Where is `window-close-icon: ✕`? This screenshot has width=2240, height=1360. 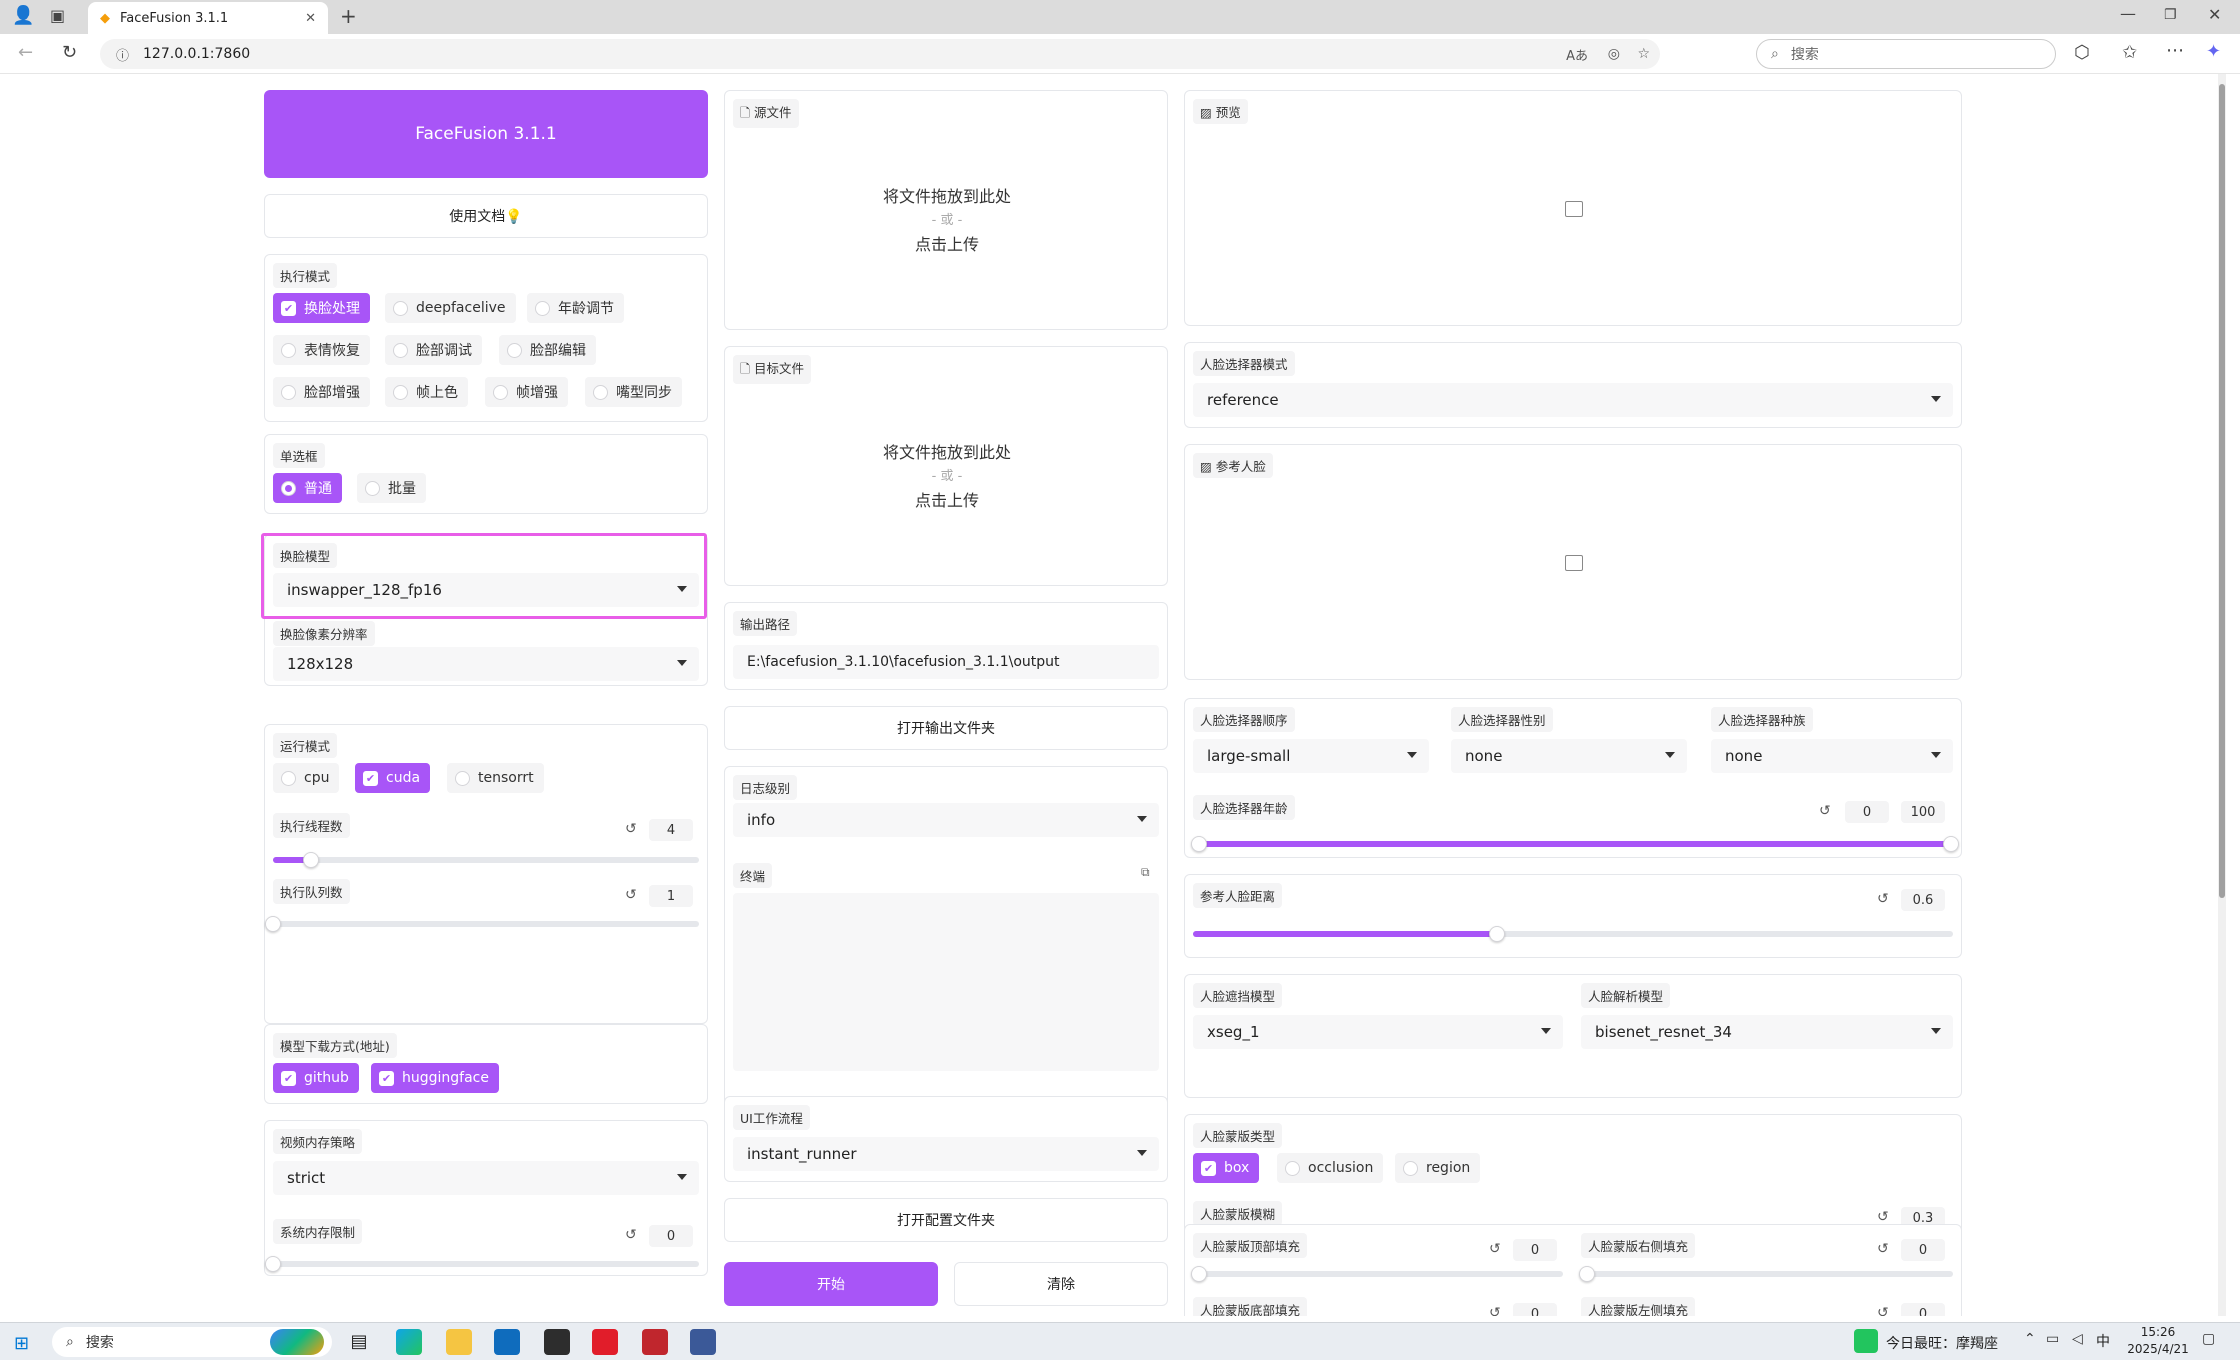
window-close-icon: ✕ is located at coordinates (2215, 14).